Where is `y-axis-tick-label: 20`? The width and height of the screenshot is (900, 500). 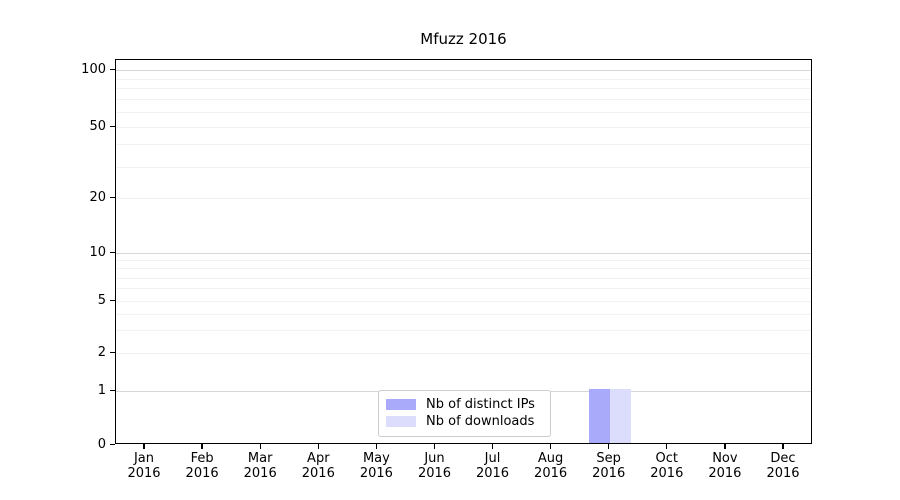 y-axis-tick-label: 20 is located at coordinates (97, 197).